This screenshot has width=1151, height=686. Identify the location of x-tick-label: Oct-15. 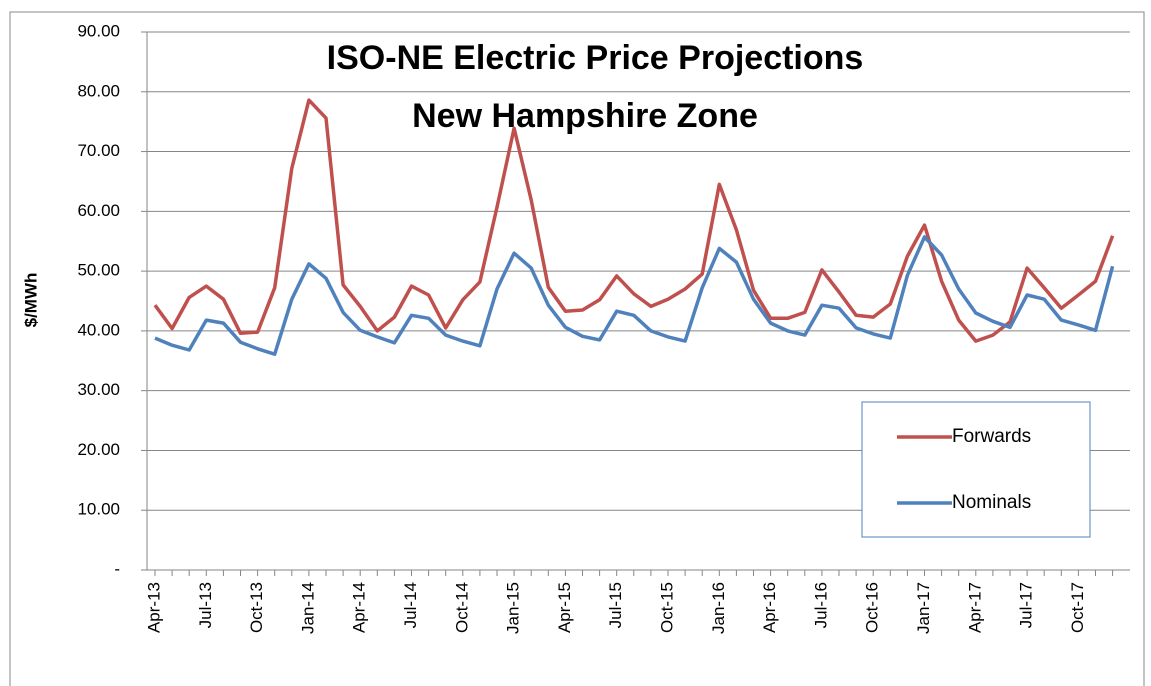
(666, 607).